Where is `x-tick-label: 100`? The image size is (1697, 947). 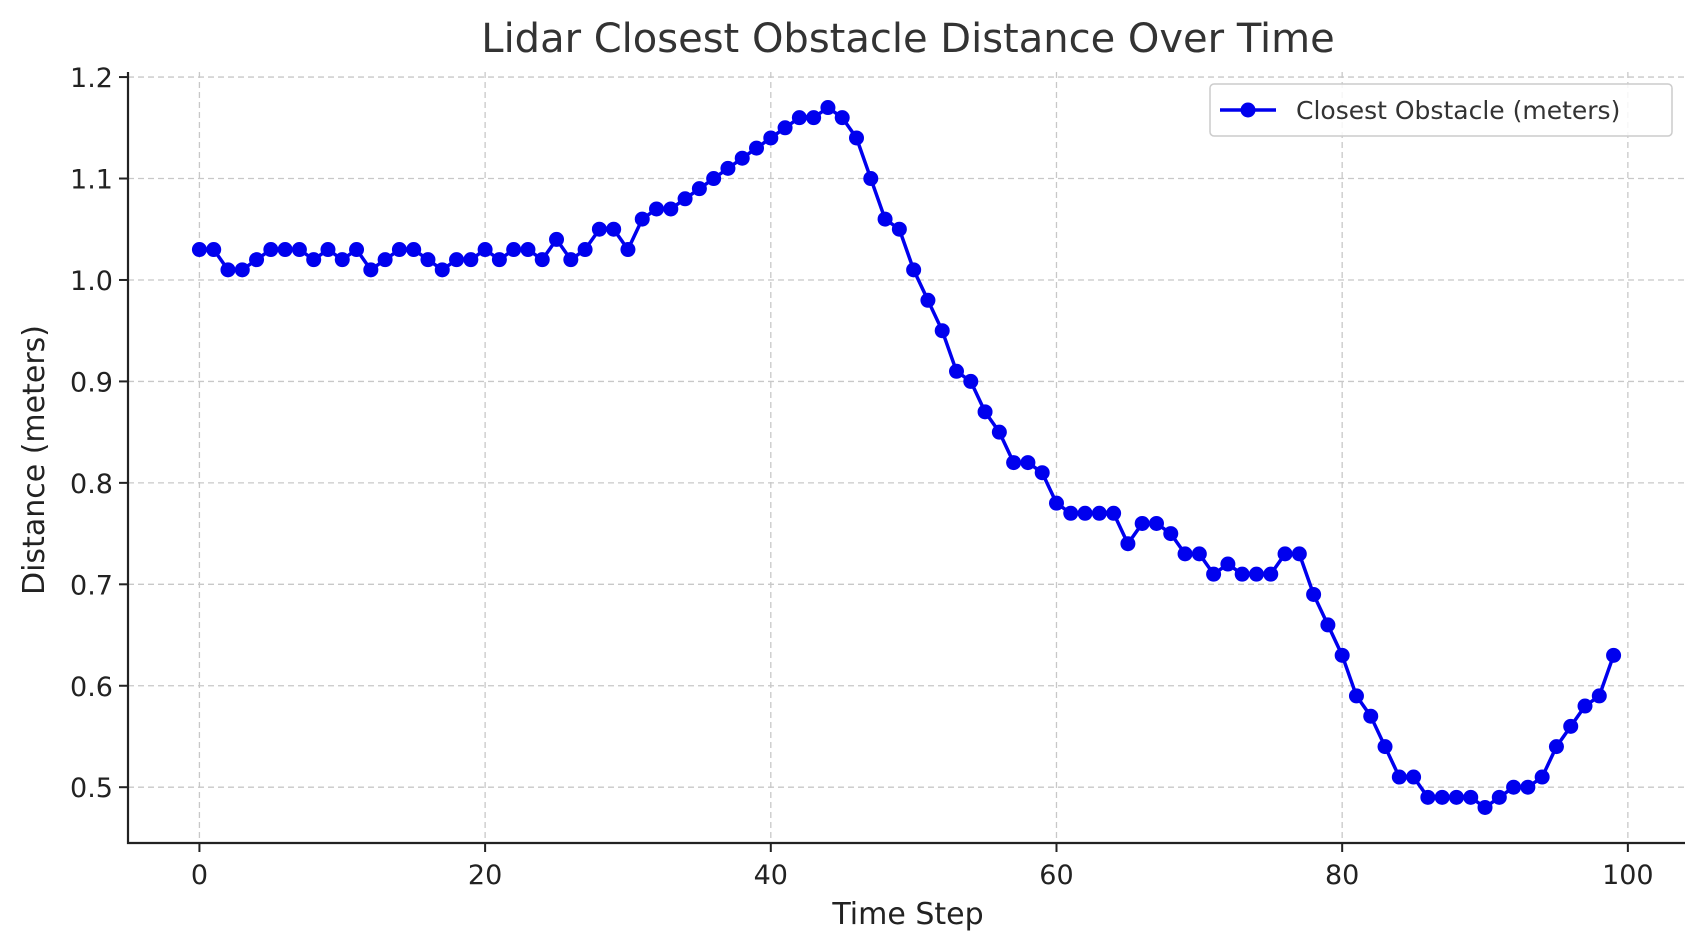 x-tick-label: 100 is located at coordinates (1628, 875).